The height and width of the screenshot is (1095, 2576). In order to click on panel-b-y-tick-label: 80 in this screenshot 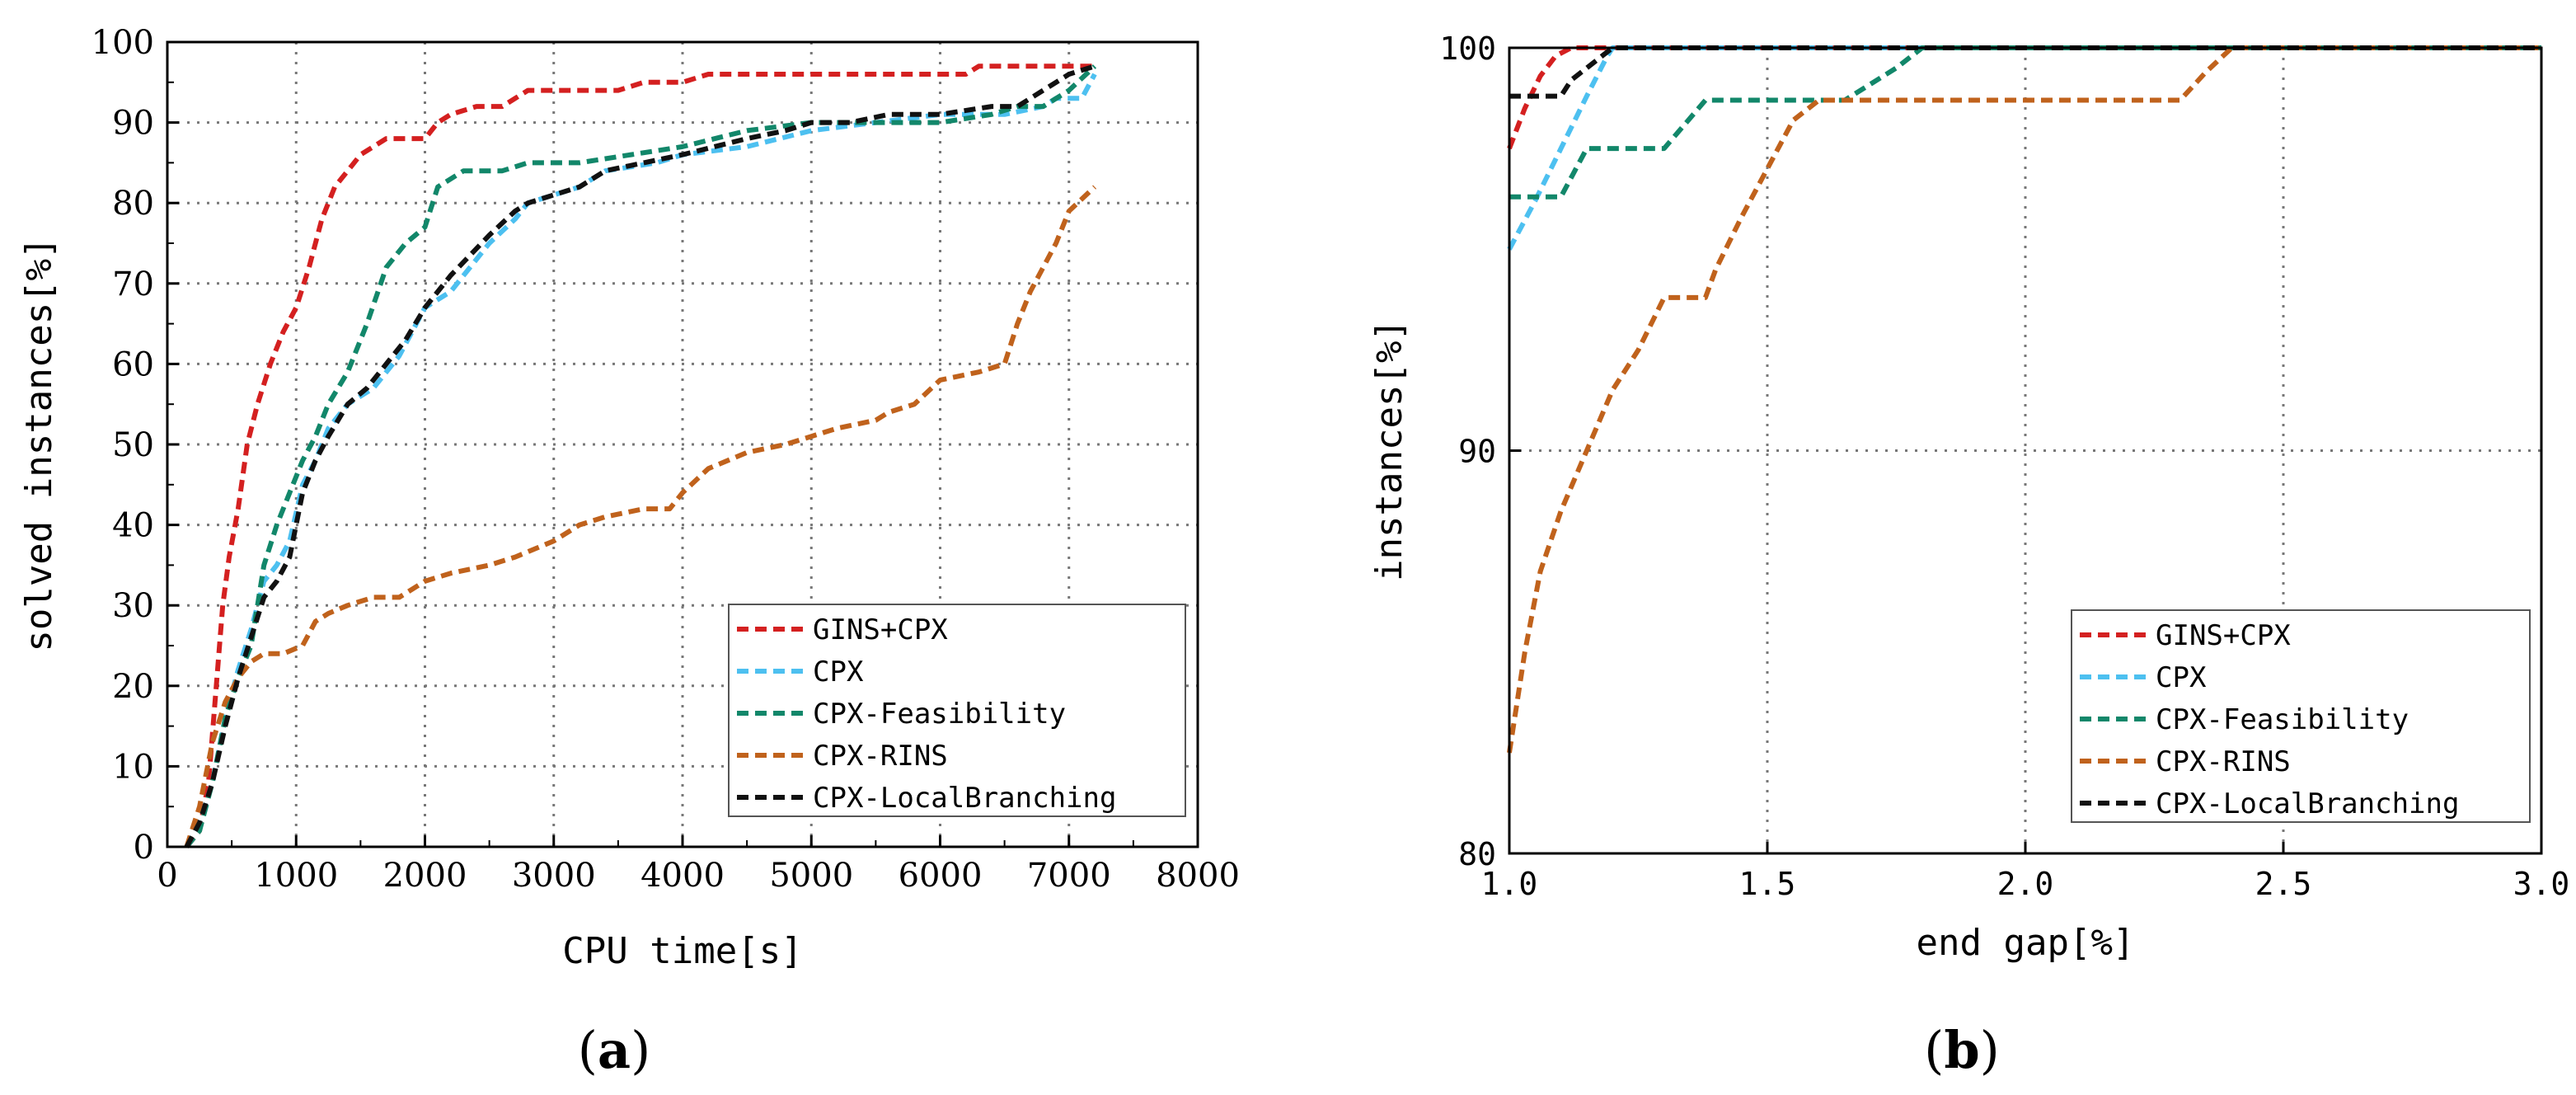, I will do `click(1477, 854)`.